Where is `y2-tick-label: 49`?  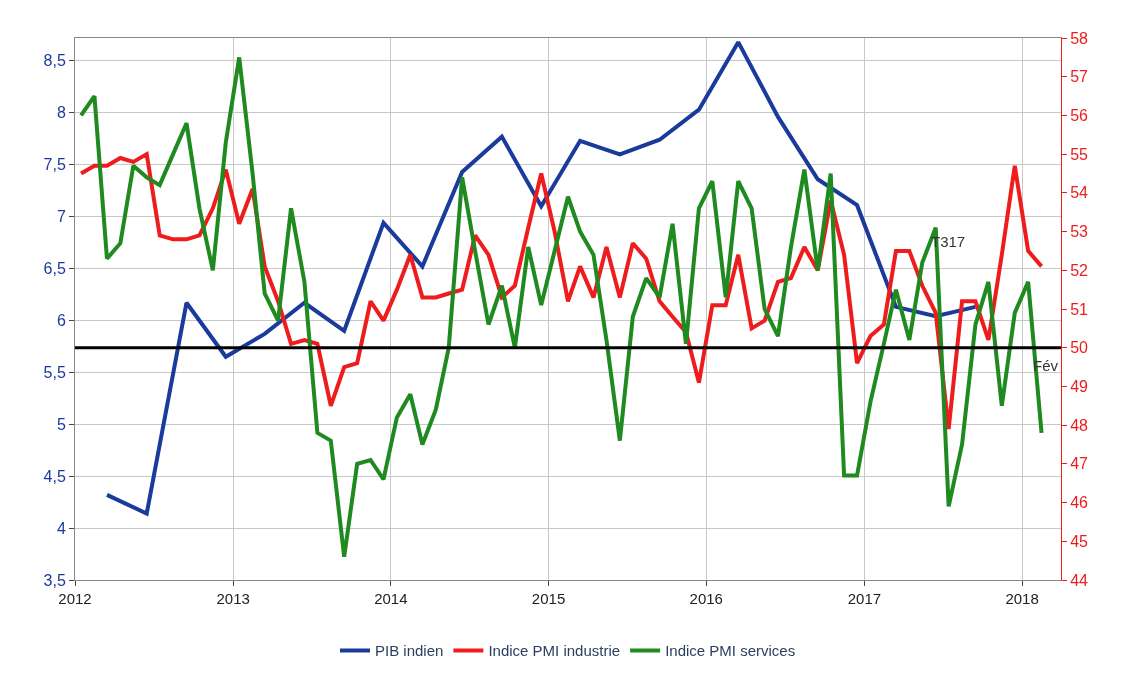
y2-tick-label: 49 is located at coordinates (1079, 387).